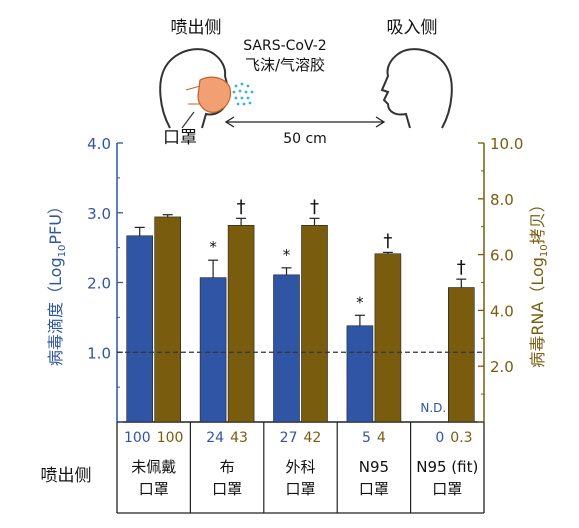 The height and width of the screenshot is (528, 579). What do you see at coordinates (300, 467) in the screenshot?
I see `category-label: 外科` at bounding box center [300, 467].